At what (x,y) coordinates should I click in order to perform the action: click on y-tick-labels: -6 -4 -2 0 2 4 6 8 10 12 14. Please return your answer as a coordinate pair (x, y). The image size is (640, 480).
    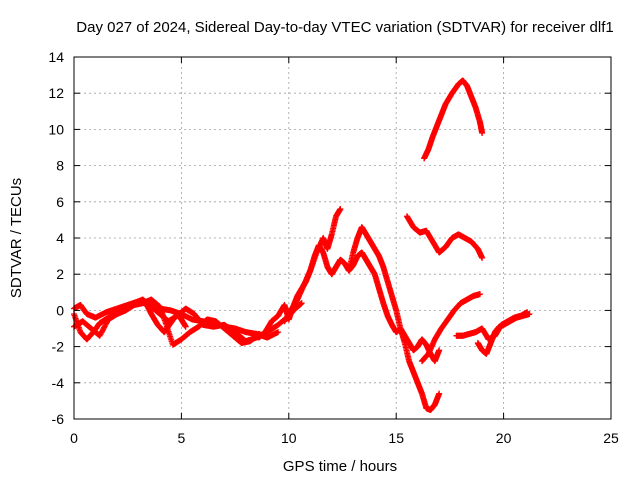
    Looking at the image, I should click on (56, 238).